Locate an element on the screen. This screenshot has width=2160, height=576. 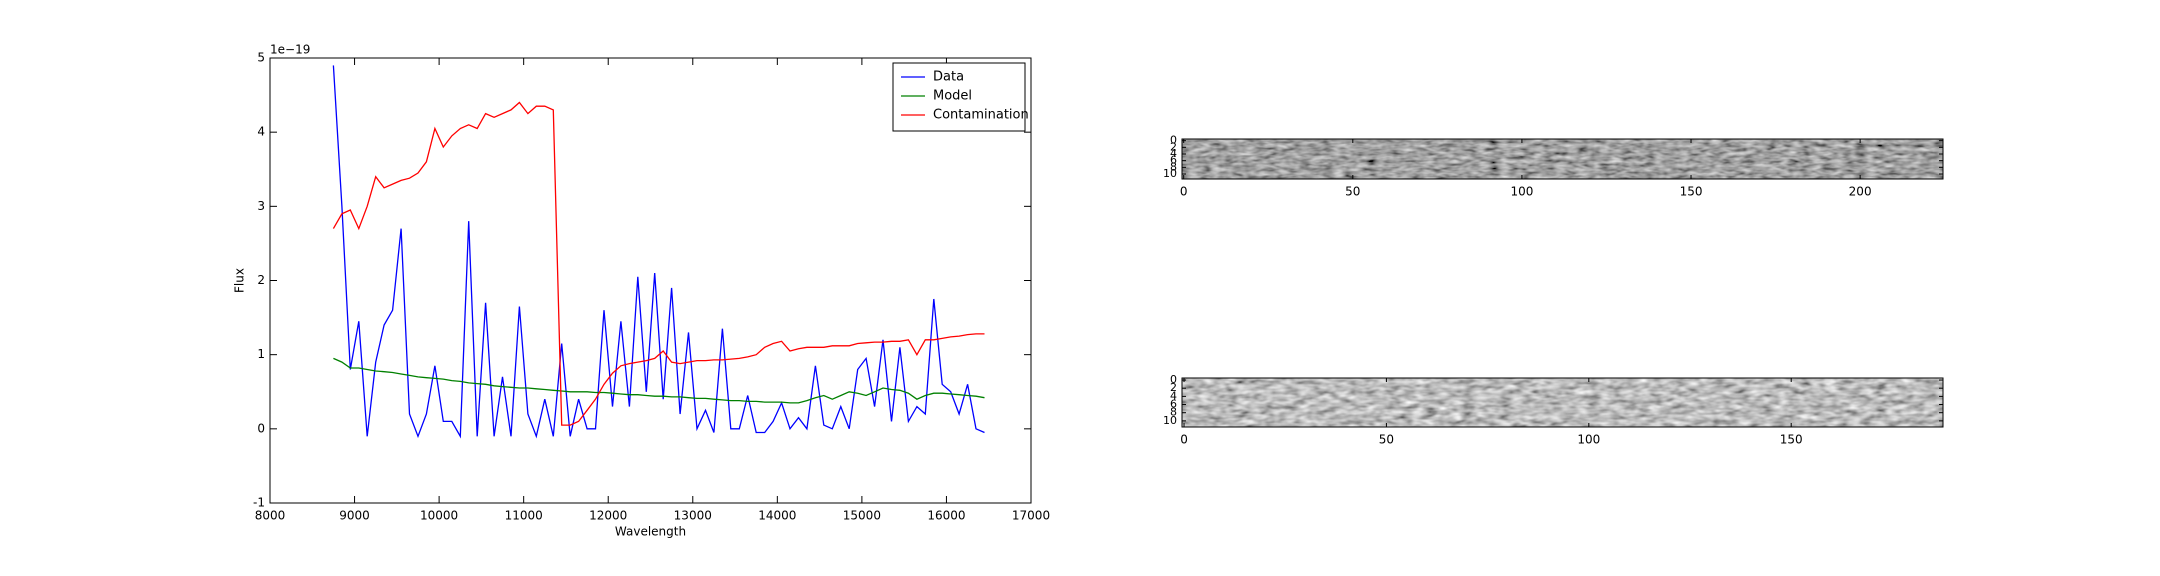
x-tick-label: 9000 is located at coordinates (354, 516).